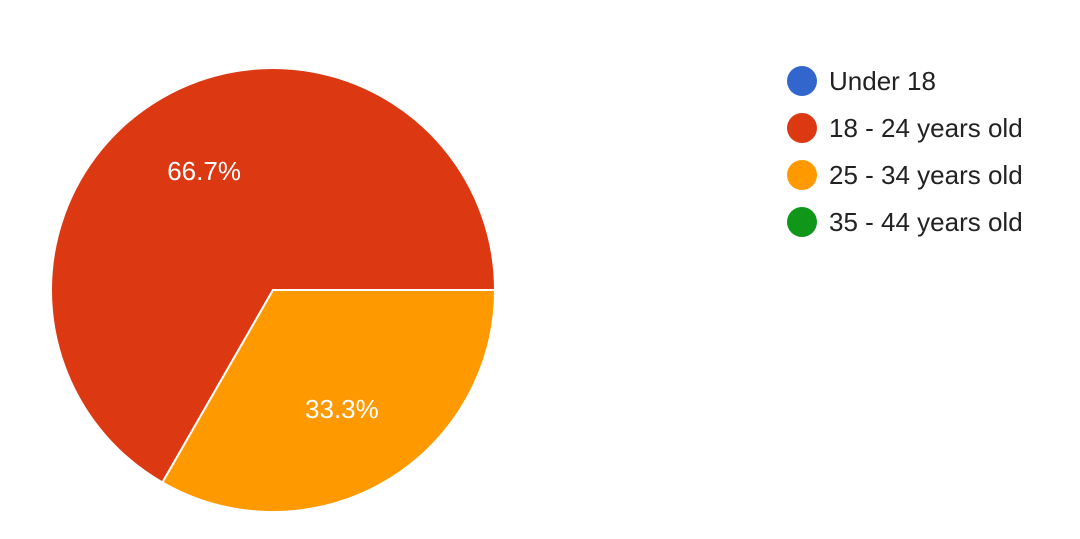  What do you see at coordinates (882, 81) in the screenshot?
I see `legend-label-0: Under 18` at bounding box center [882, 81].